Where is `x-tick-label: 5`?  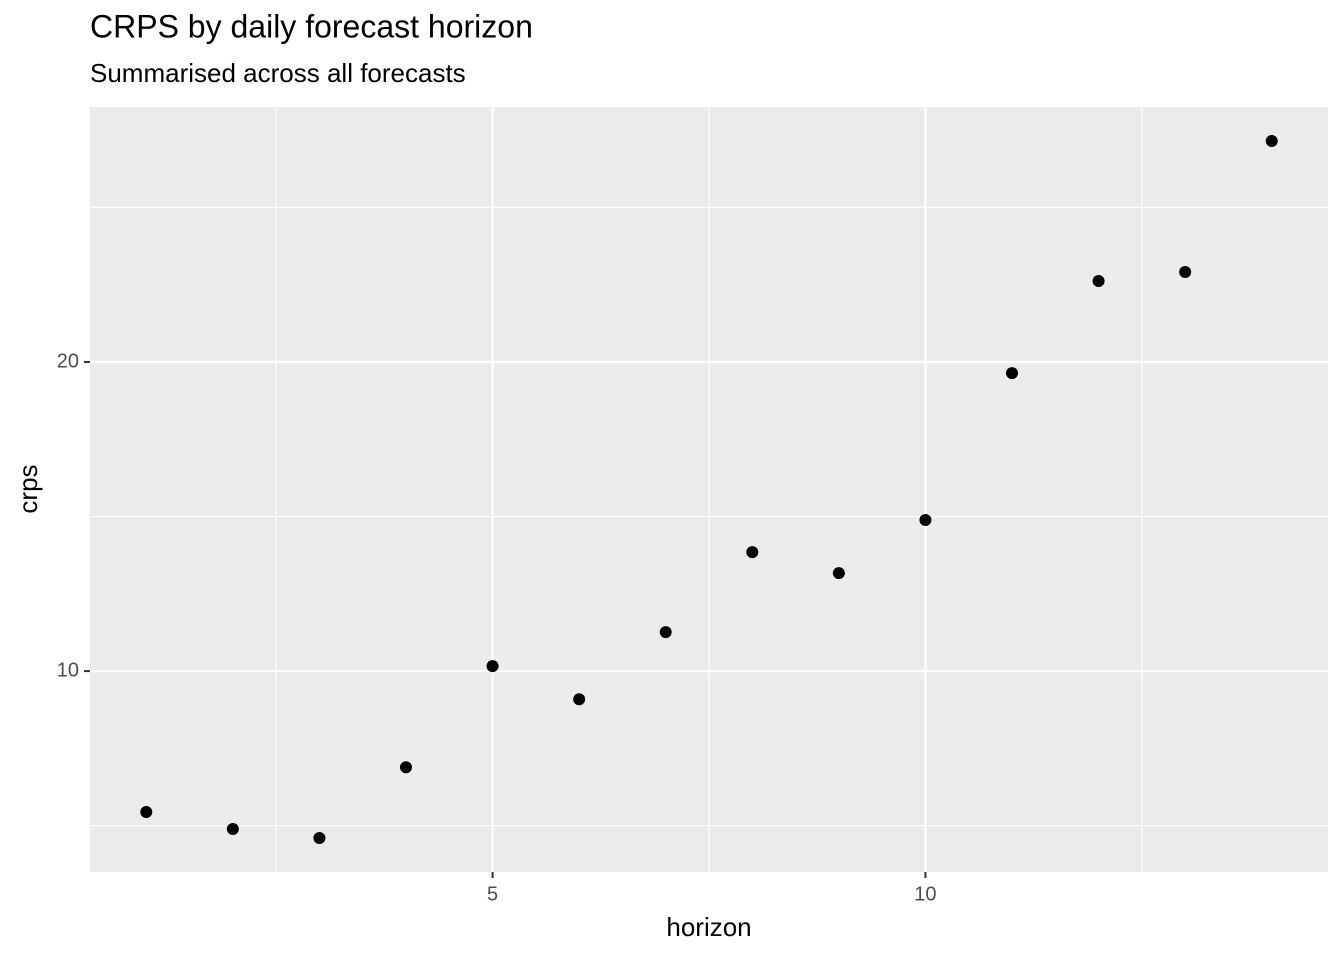
x-tick-label: 5 is located at coordinates (492, 894).